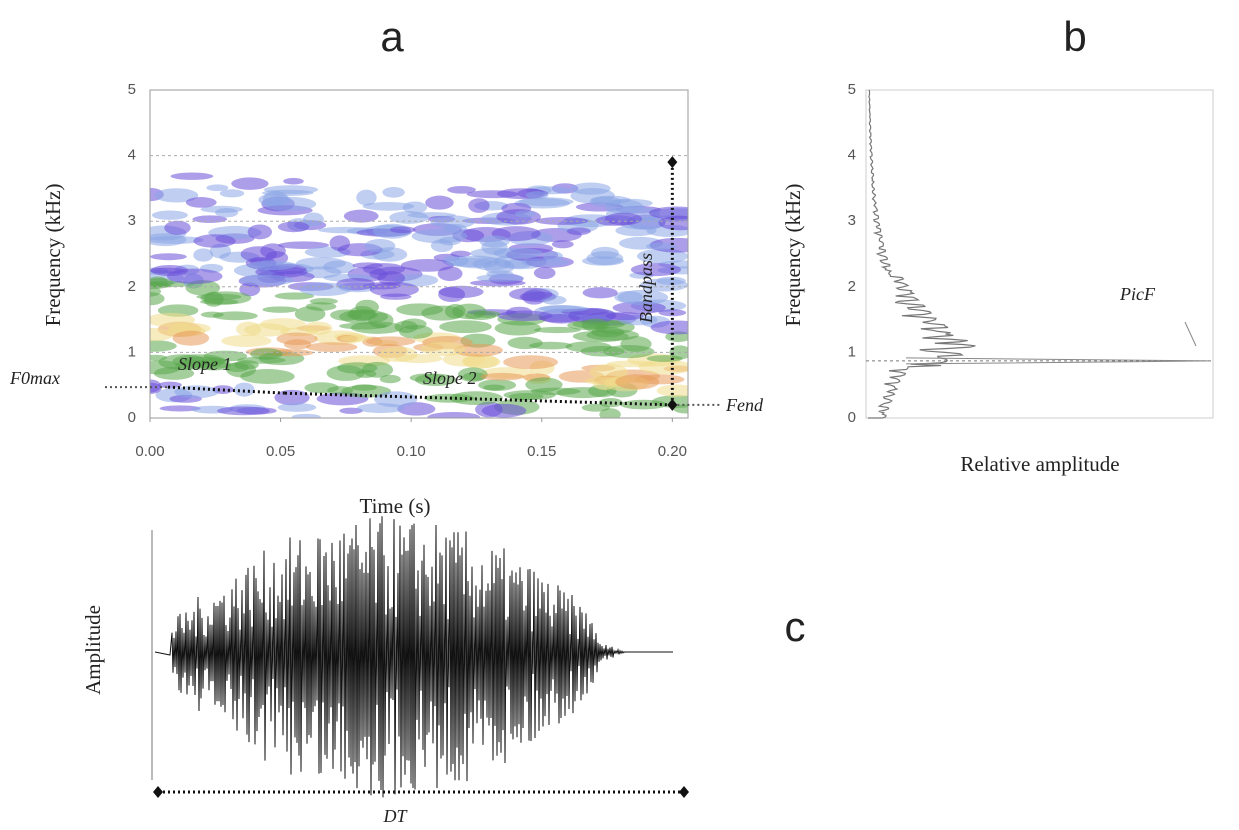 Image resolution: width=1239 pixels, height=830 pixels. I want to click on panel-label: b, so click(1074, 36).